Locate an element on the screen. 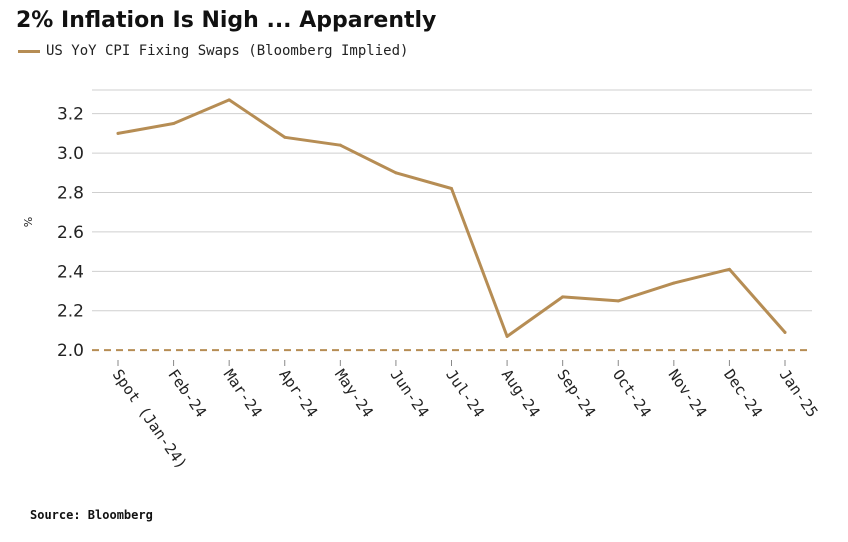  x-tick-label: Oct-24 is located at coordinates (632, 393).